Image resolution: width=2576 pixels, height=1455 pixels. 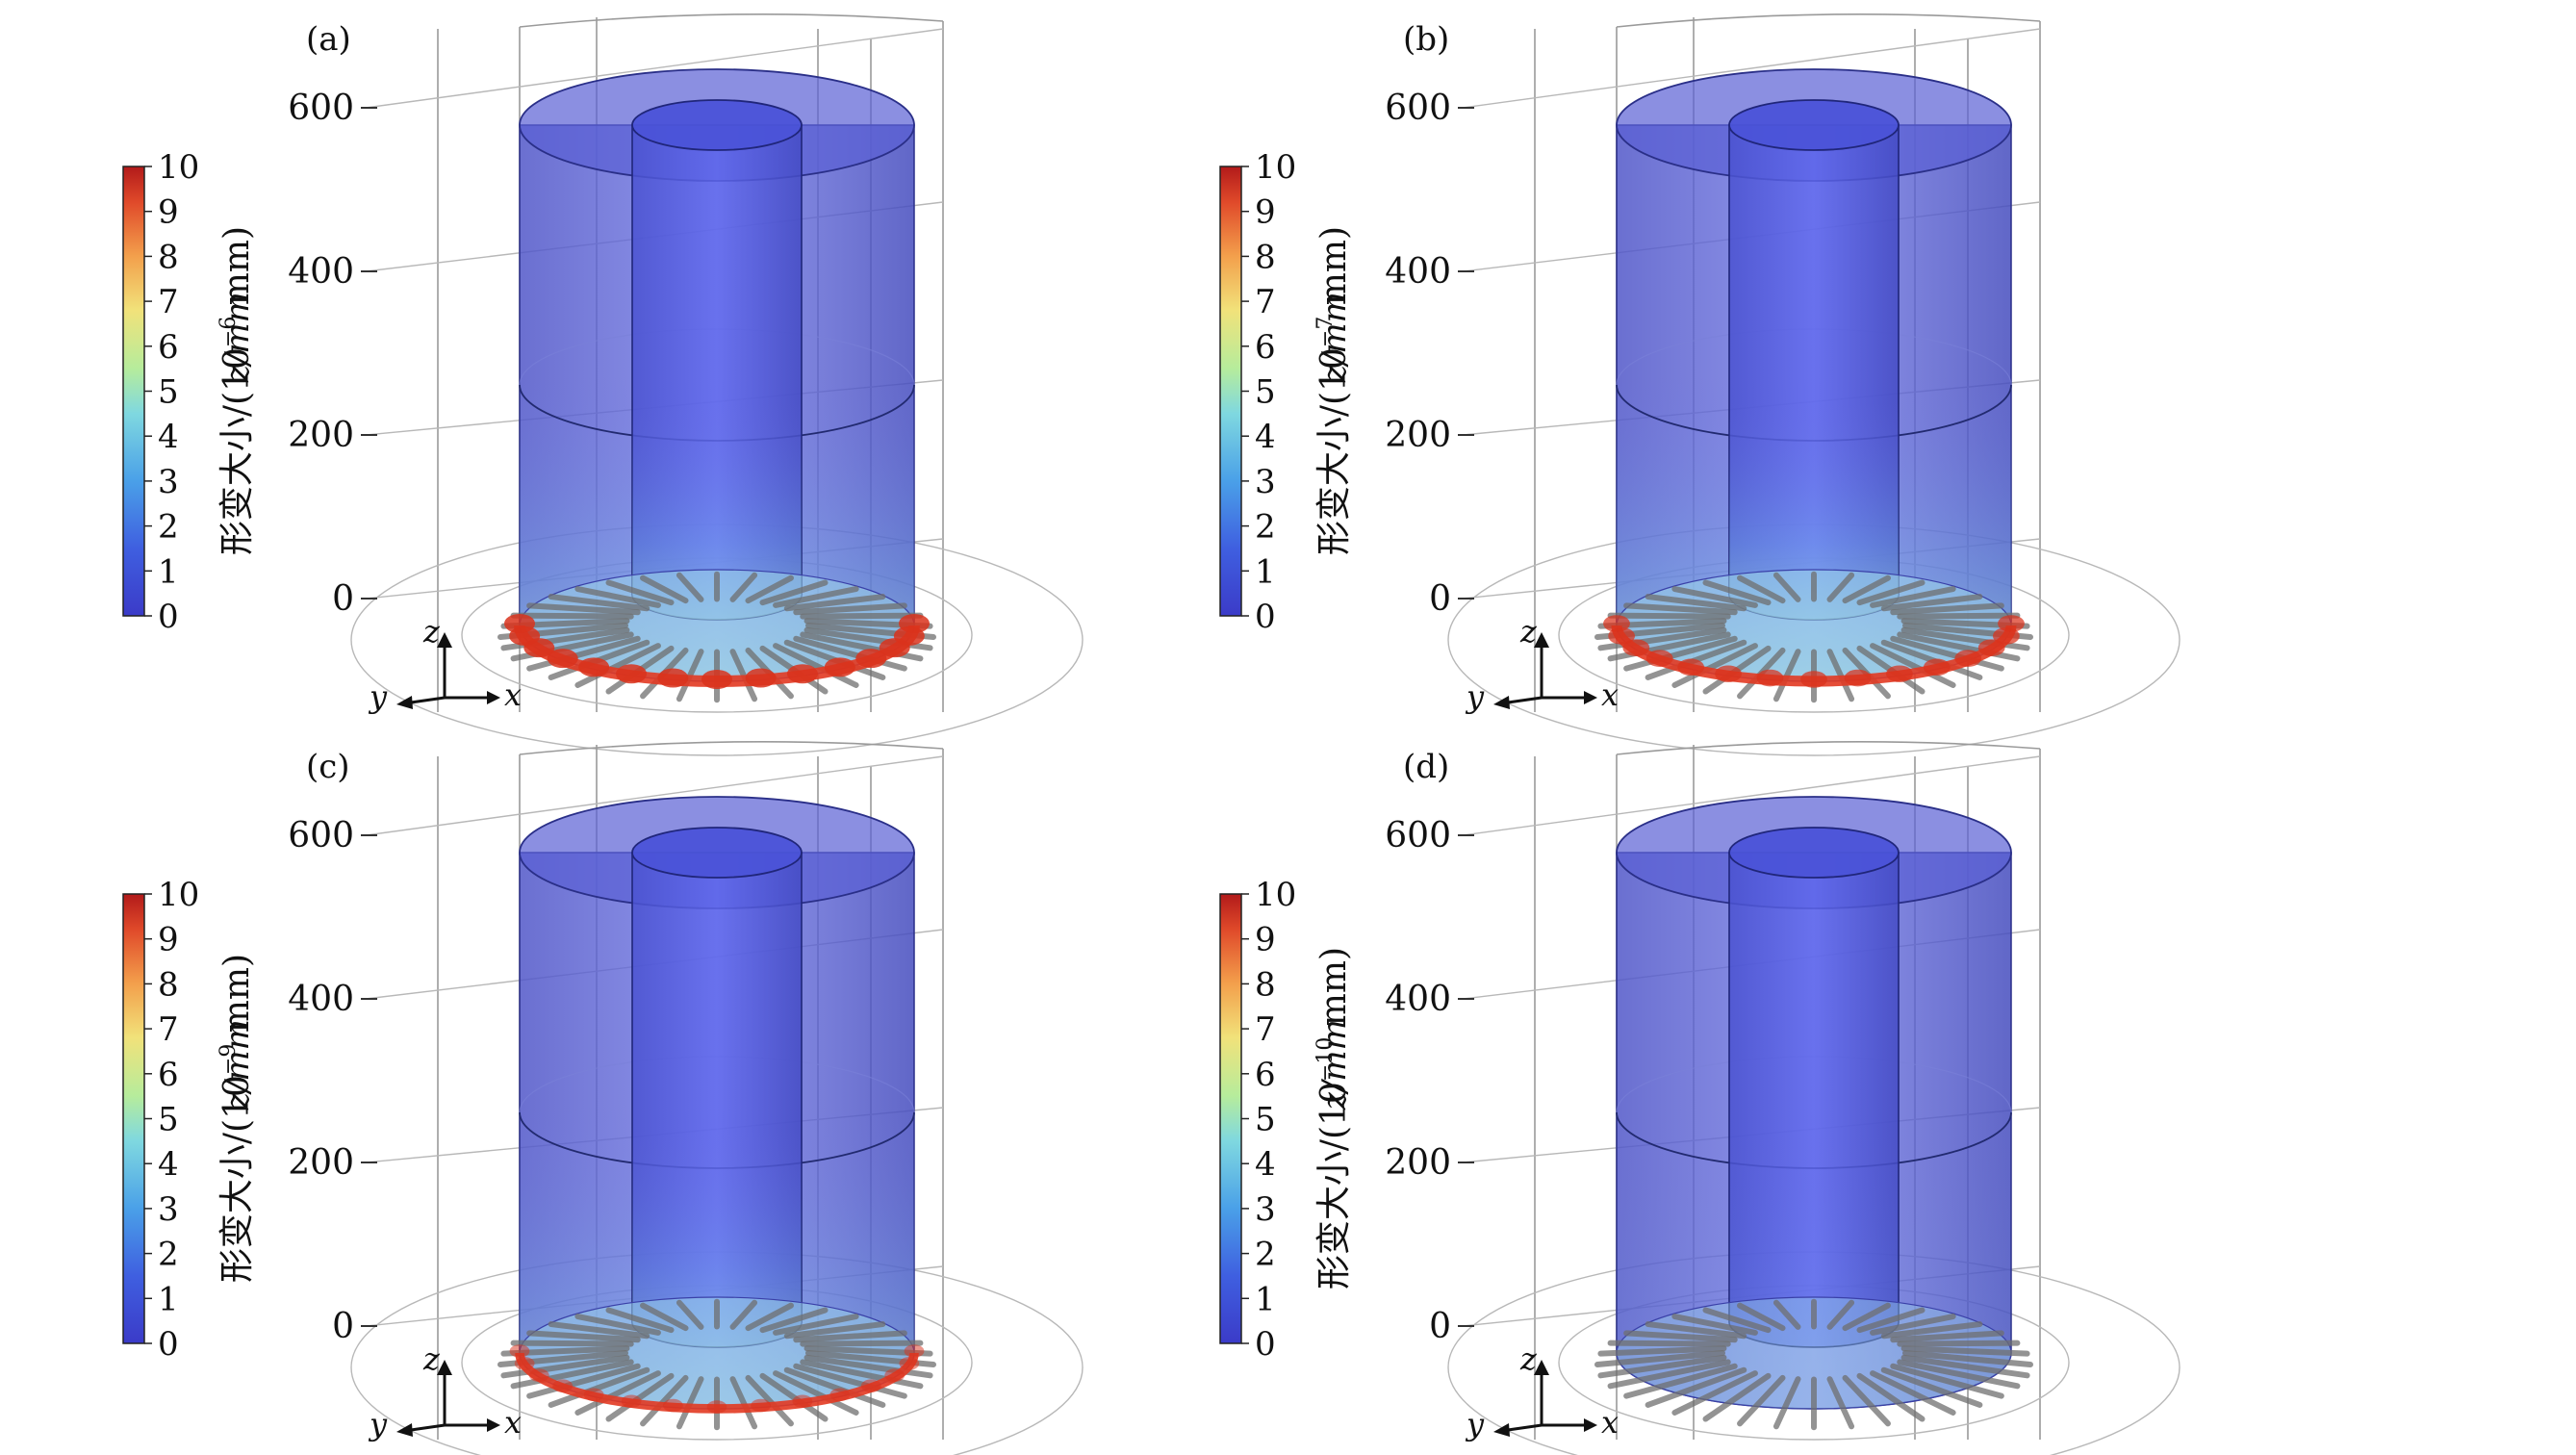 What do you see at coordinates (1590, 1425) in the screenshot?
I see `triad-x-head` at bounding box center [1590, 1425].